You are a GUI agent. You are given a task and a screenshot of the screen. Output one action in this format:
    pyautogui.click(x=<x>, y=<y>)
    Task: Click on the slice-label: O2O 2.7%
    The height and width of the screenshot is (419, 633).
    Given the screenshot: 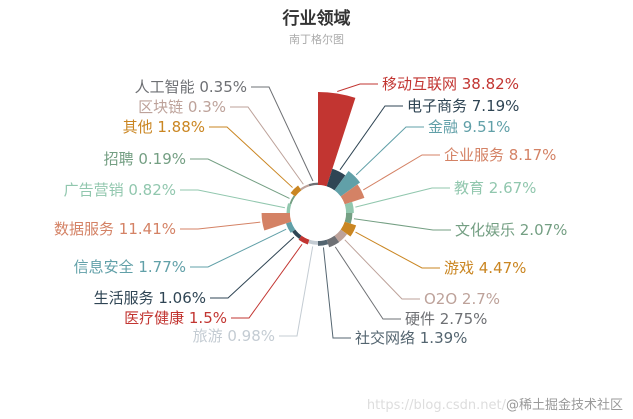 What is the action you would take?
    pyautogui.click(x=462, y=299)
    